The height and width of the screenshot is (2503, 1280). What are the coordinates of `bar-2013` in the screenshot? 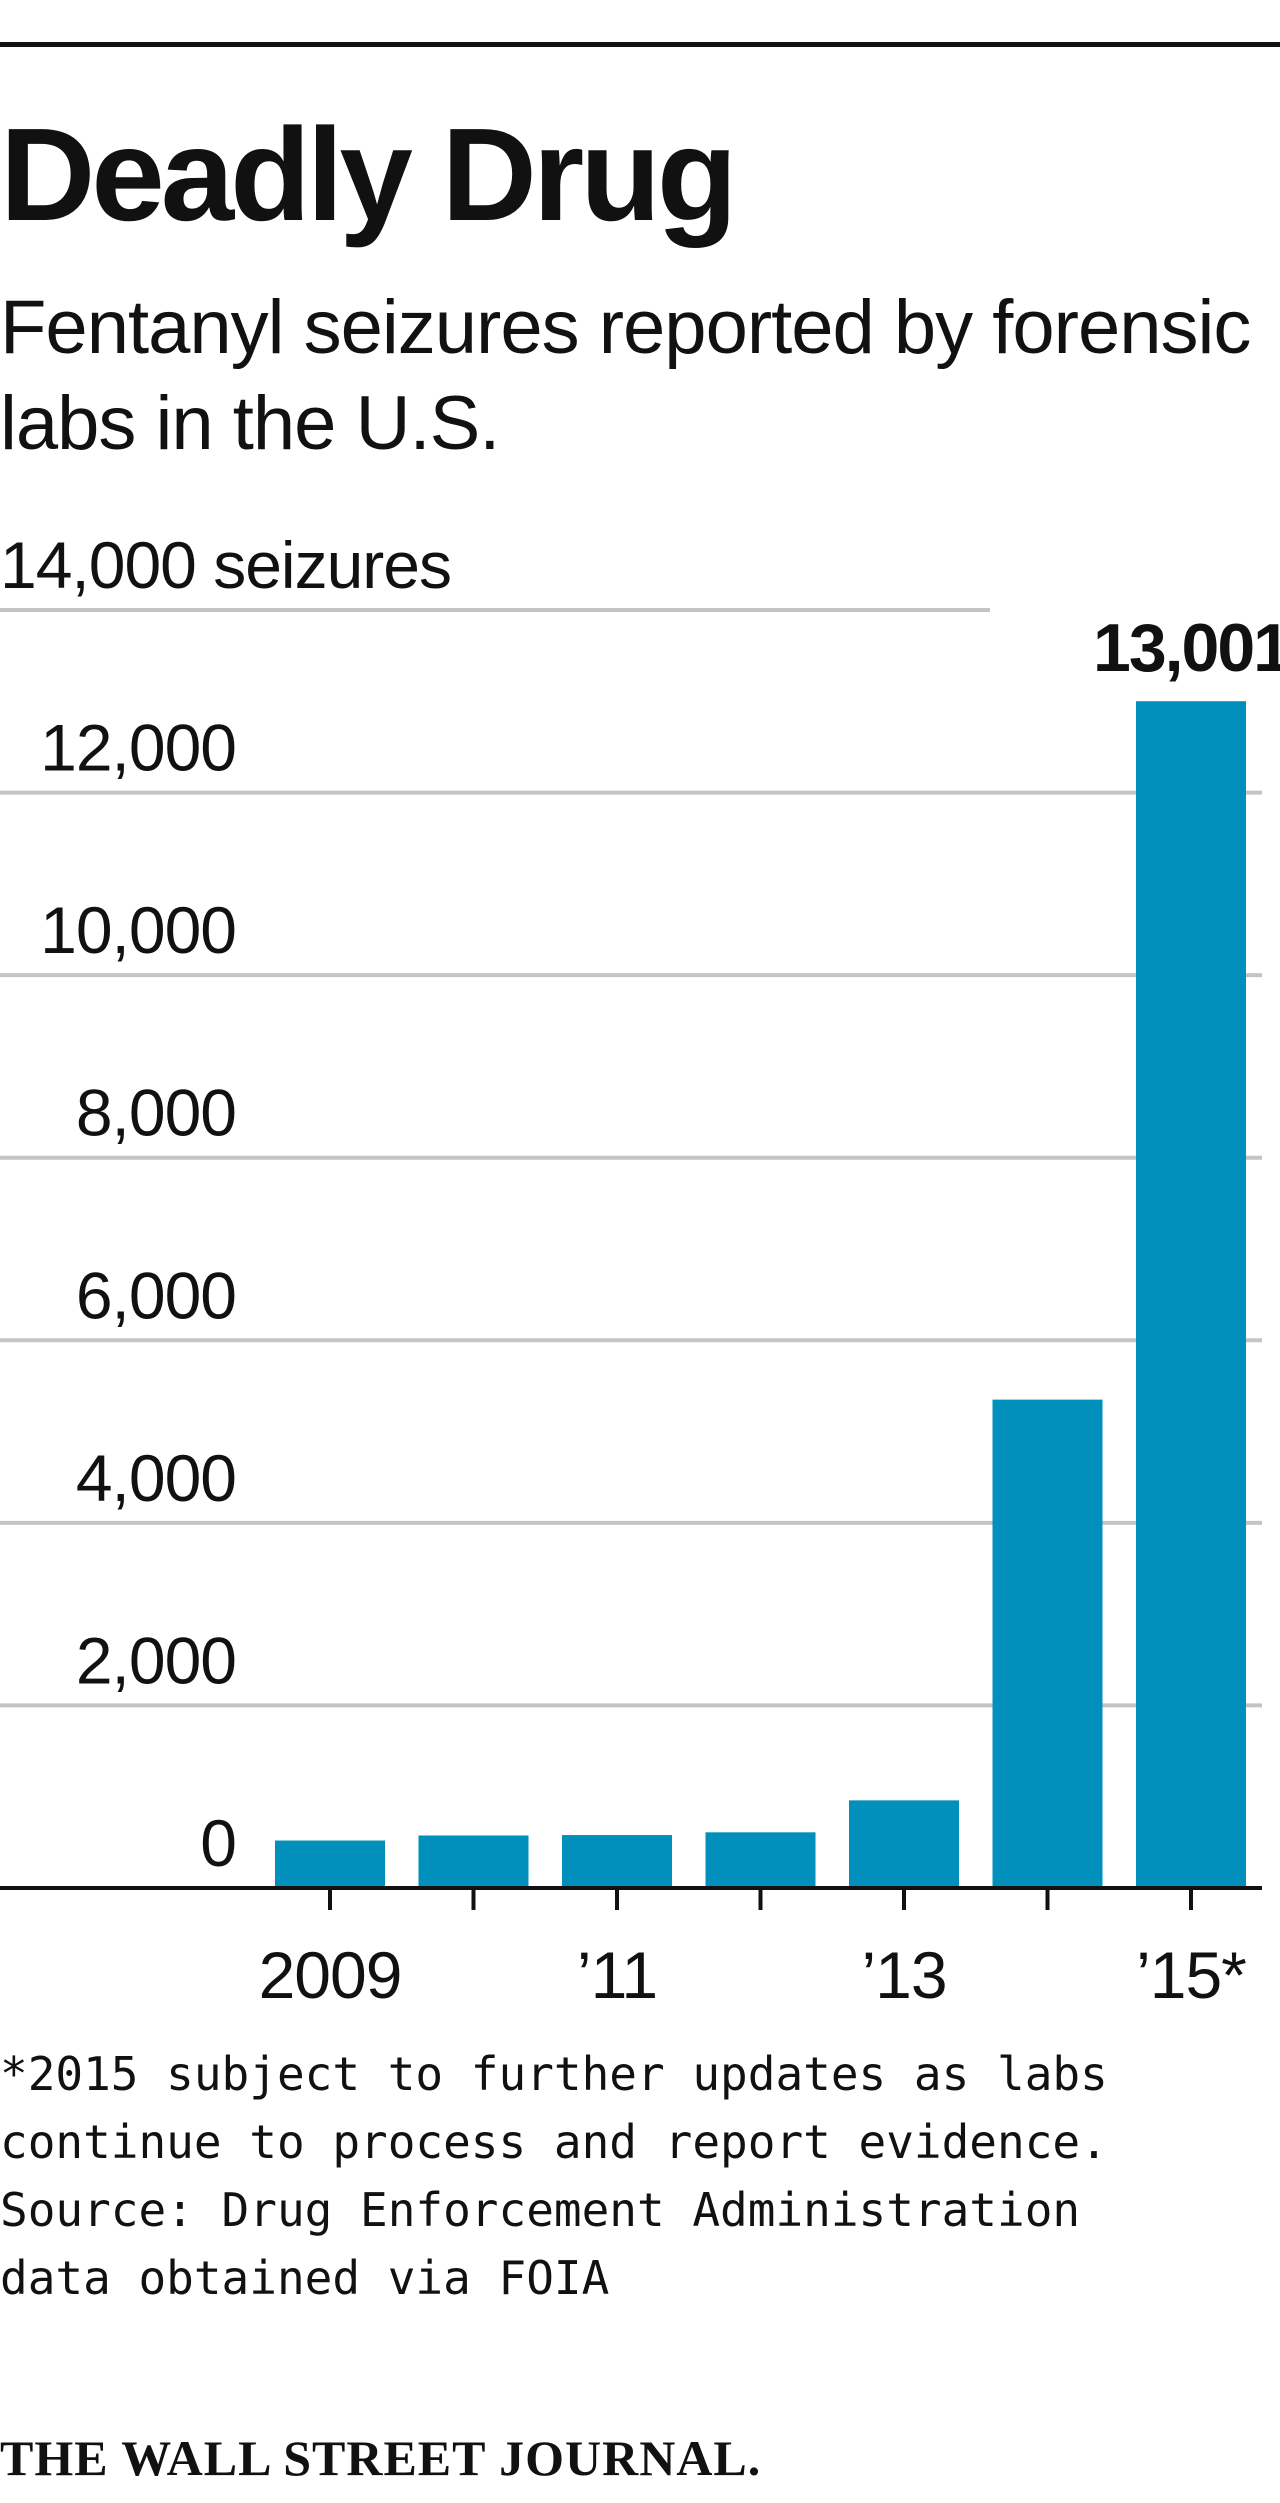 It's located at (904, 1844).